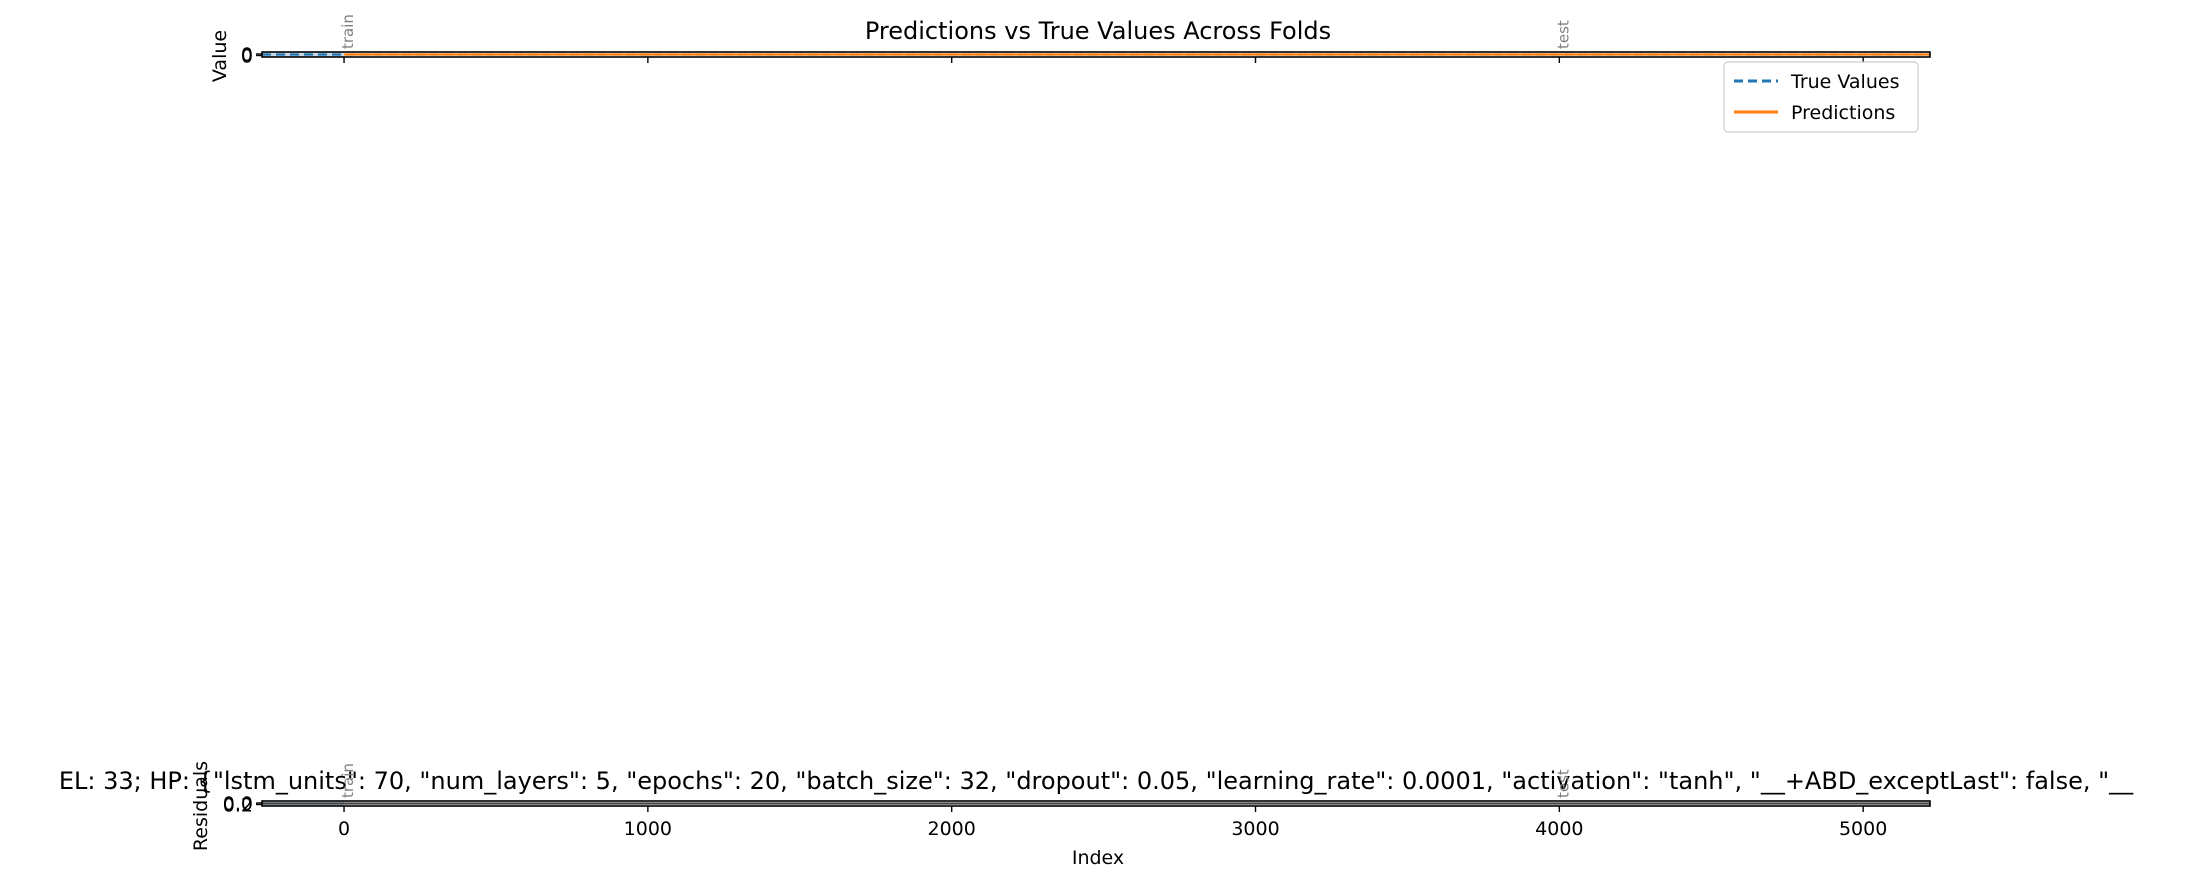 The height and width of the screenshot is (882, 2192). I want to click on x-tick-label: 4000, so click(1559, 829).